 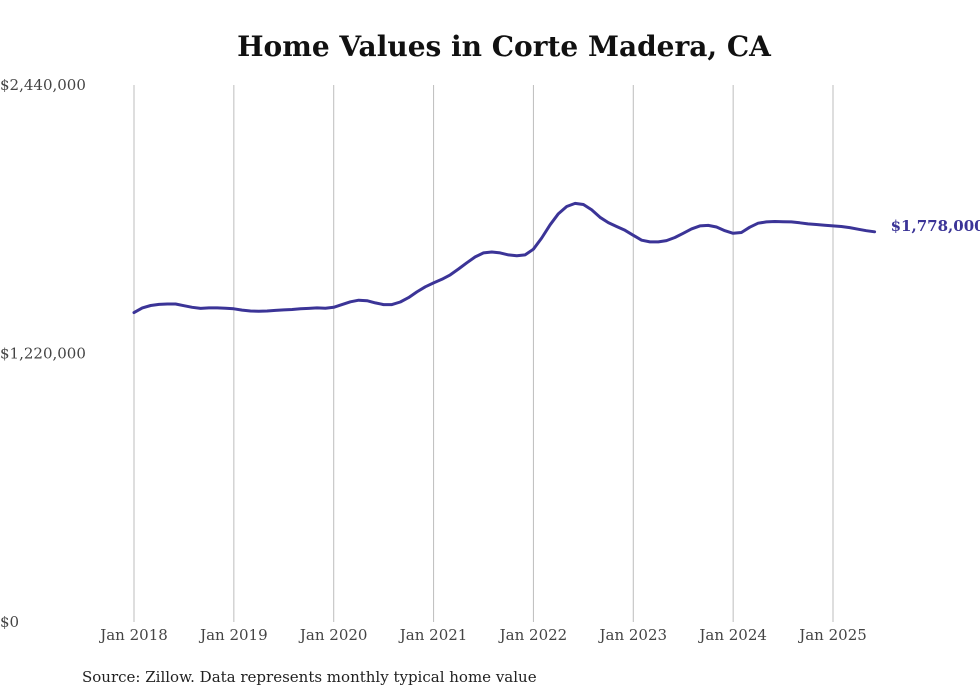 What do you see at coordinates (233, 635) in the screenshot?
I see `x-tick-label: Jan 2019` at bounding box center [233, 635].